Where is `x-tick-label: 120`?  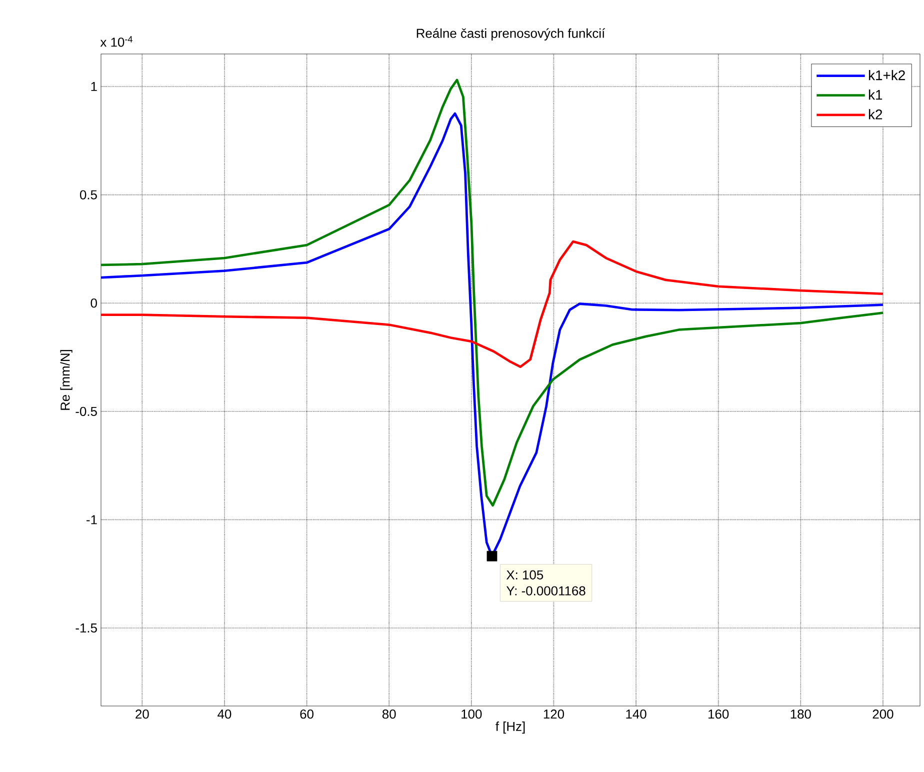
x-tick-label: 120 is located at coordinates (554, 714).